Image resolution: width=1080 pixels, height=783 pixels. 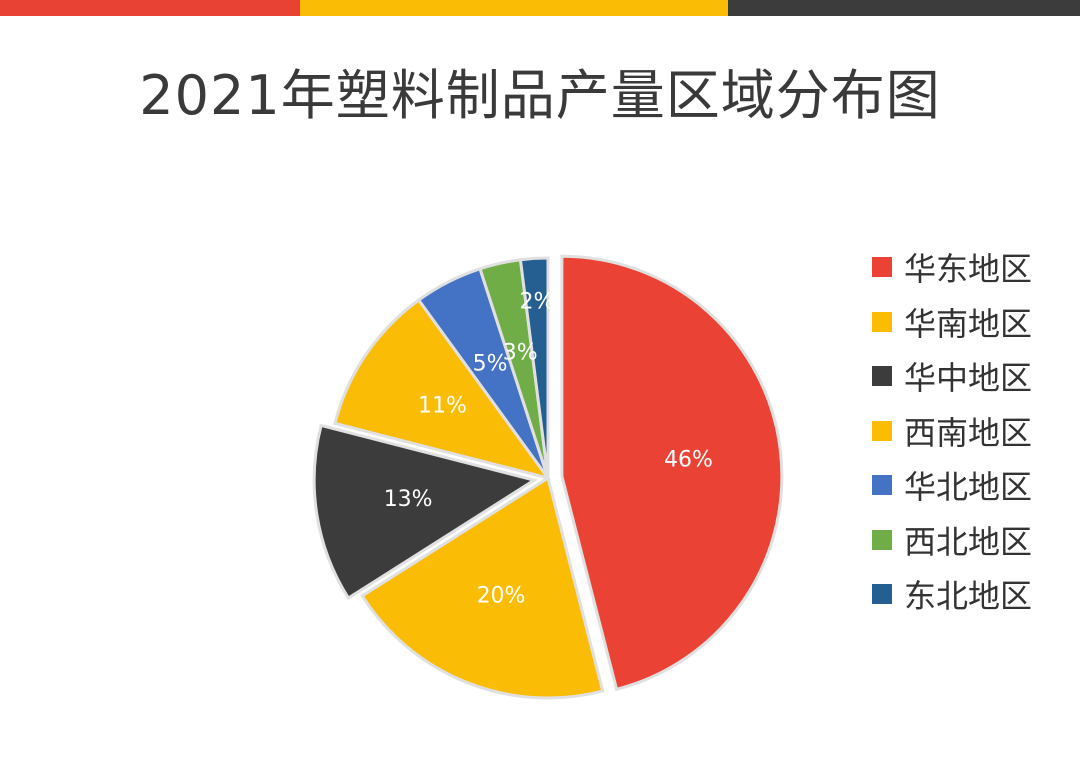 What do you see at coordinates (968, 432) in the screenshot?
I see `legend-label: 西南地区` at bounding box center [968, 432].